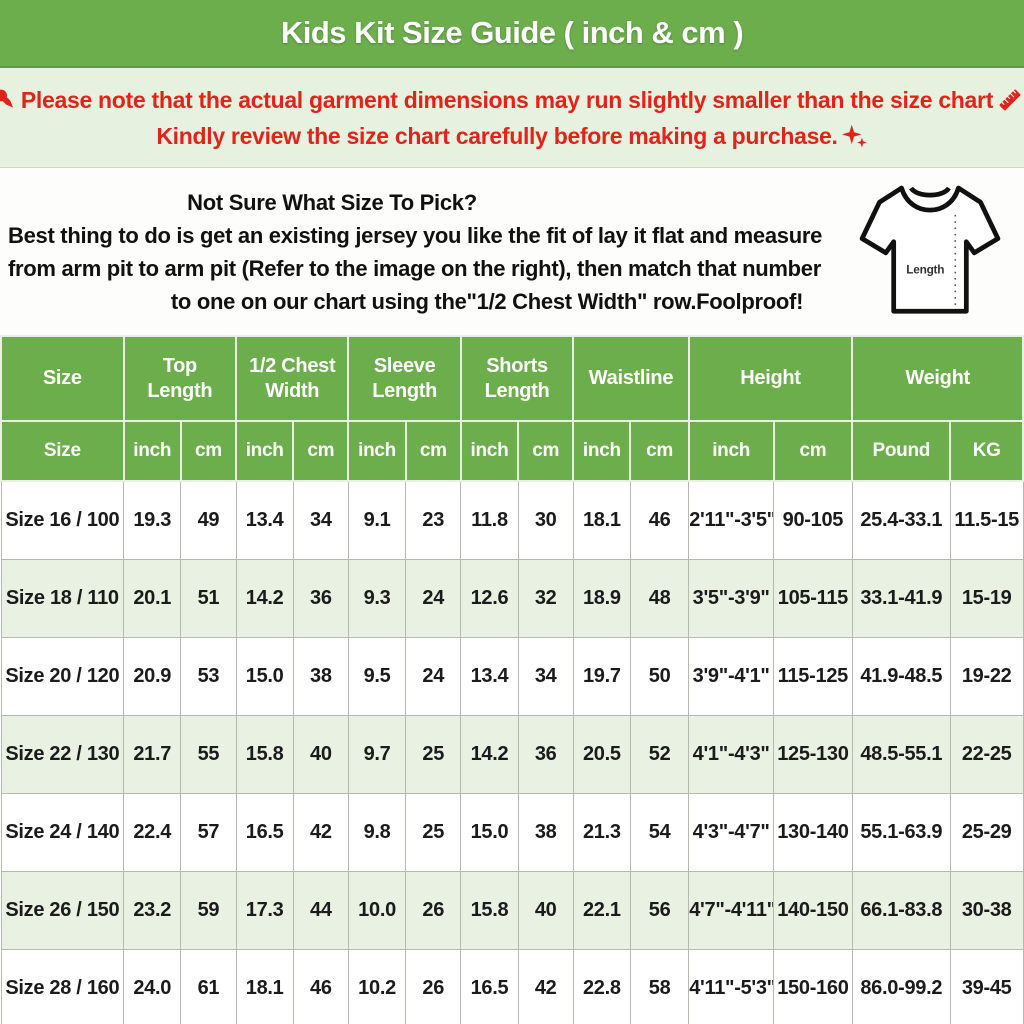 The image size is (1024, 1024). Describe the element at coordinates (433, 451) in the screenshot. I see `subheader-cell-6: cm` at that location.